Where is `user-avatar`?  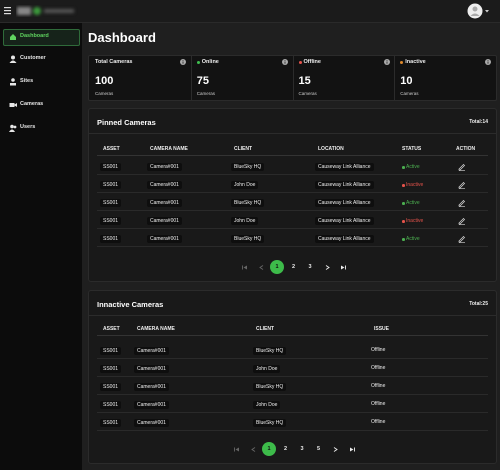 user-avatar is located at coordinates (482, 11).